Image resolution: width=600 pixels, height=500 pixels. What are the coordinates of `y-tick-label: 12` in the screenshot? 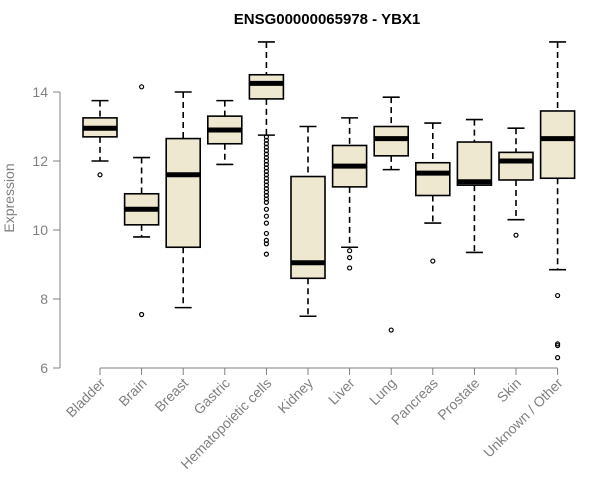 It's located at (40, 161).